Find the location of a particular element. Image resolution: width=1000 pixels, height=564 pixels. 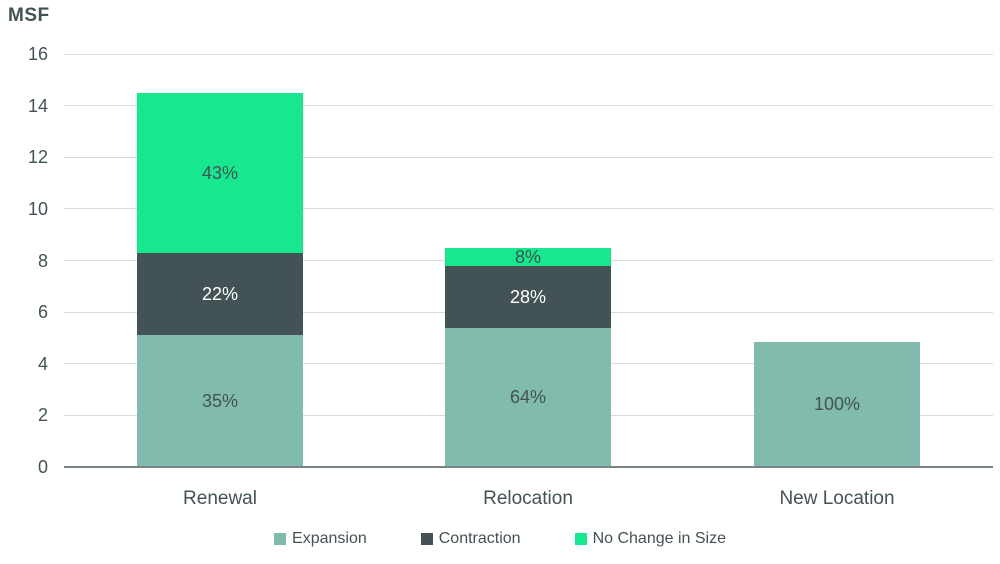

segment-value-label: 28% is located at coordinates (528, 296).